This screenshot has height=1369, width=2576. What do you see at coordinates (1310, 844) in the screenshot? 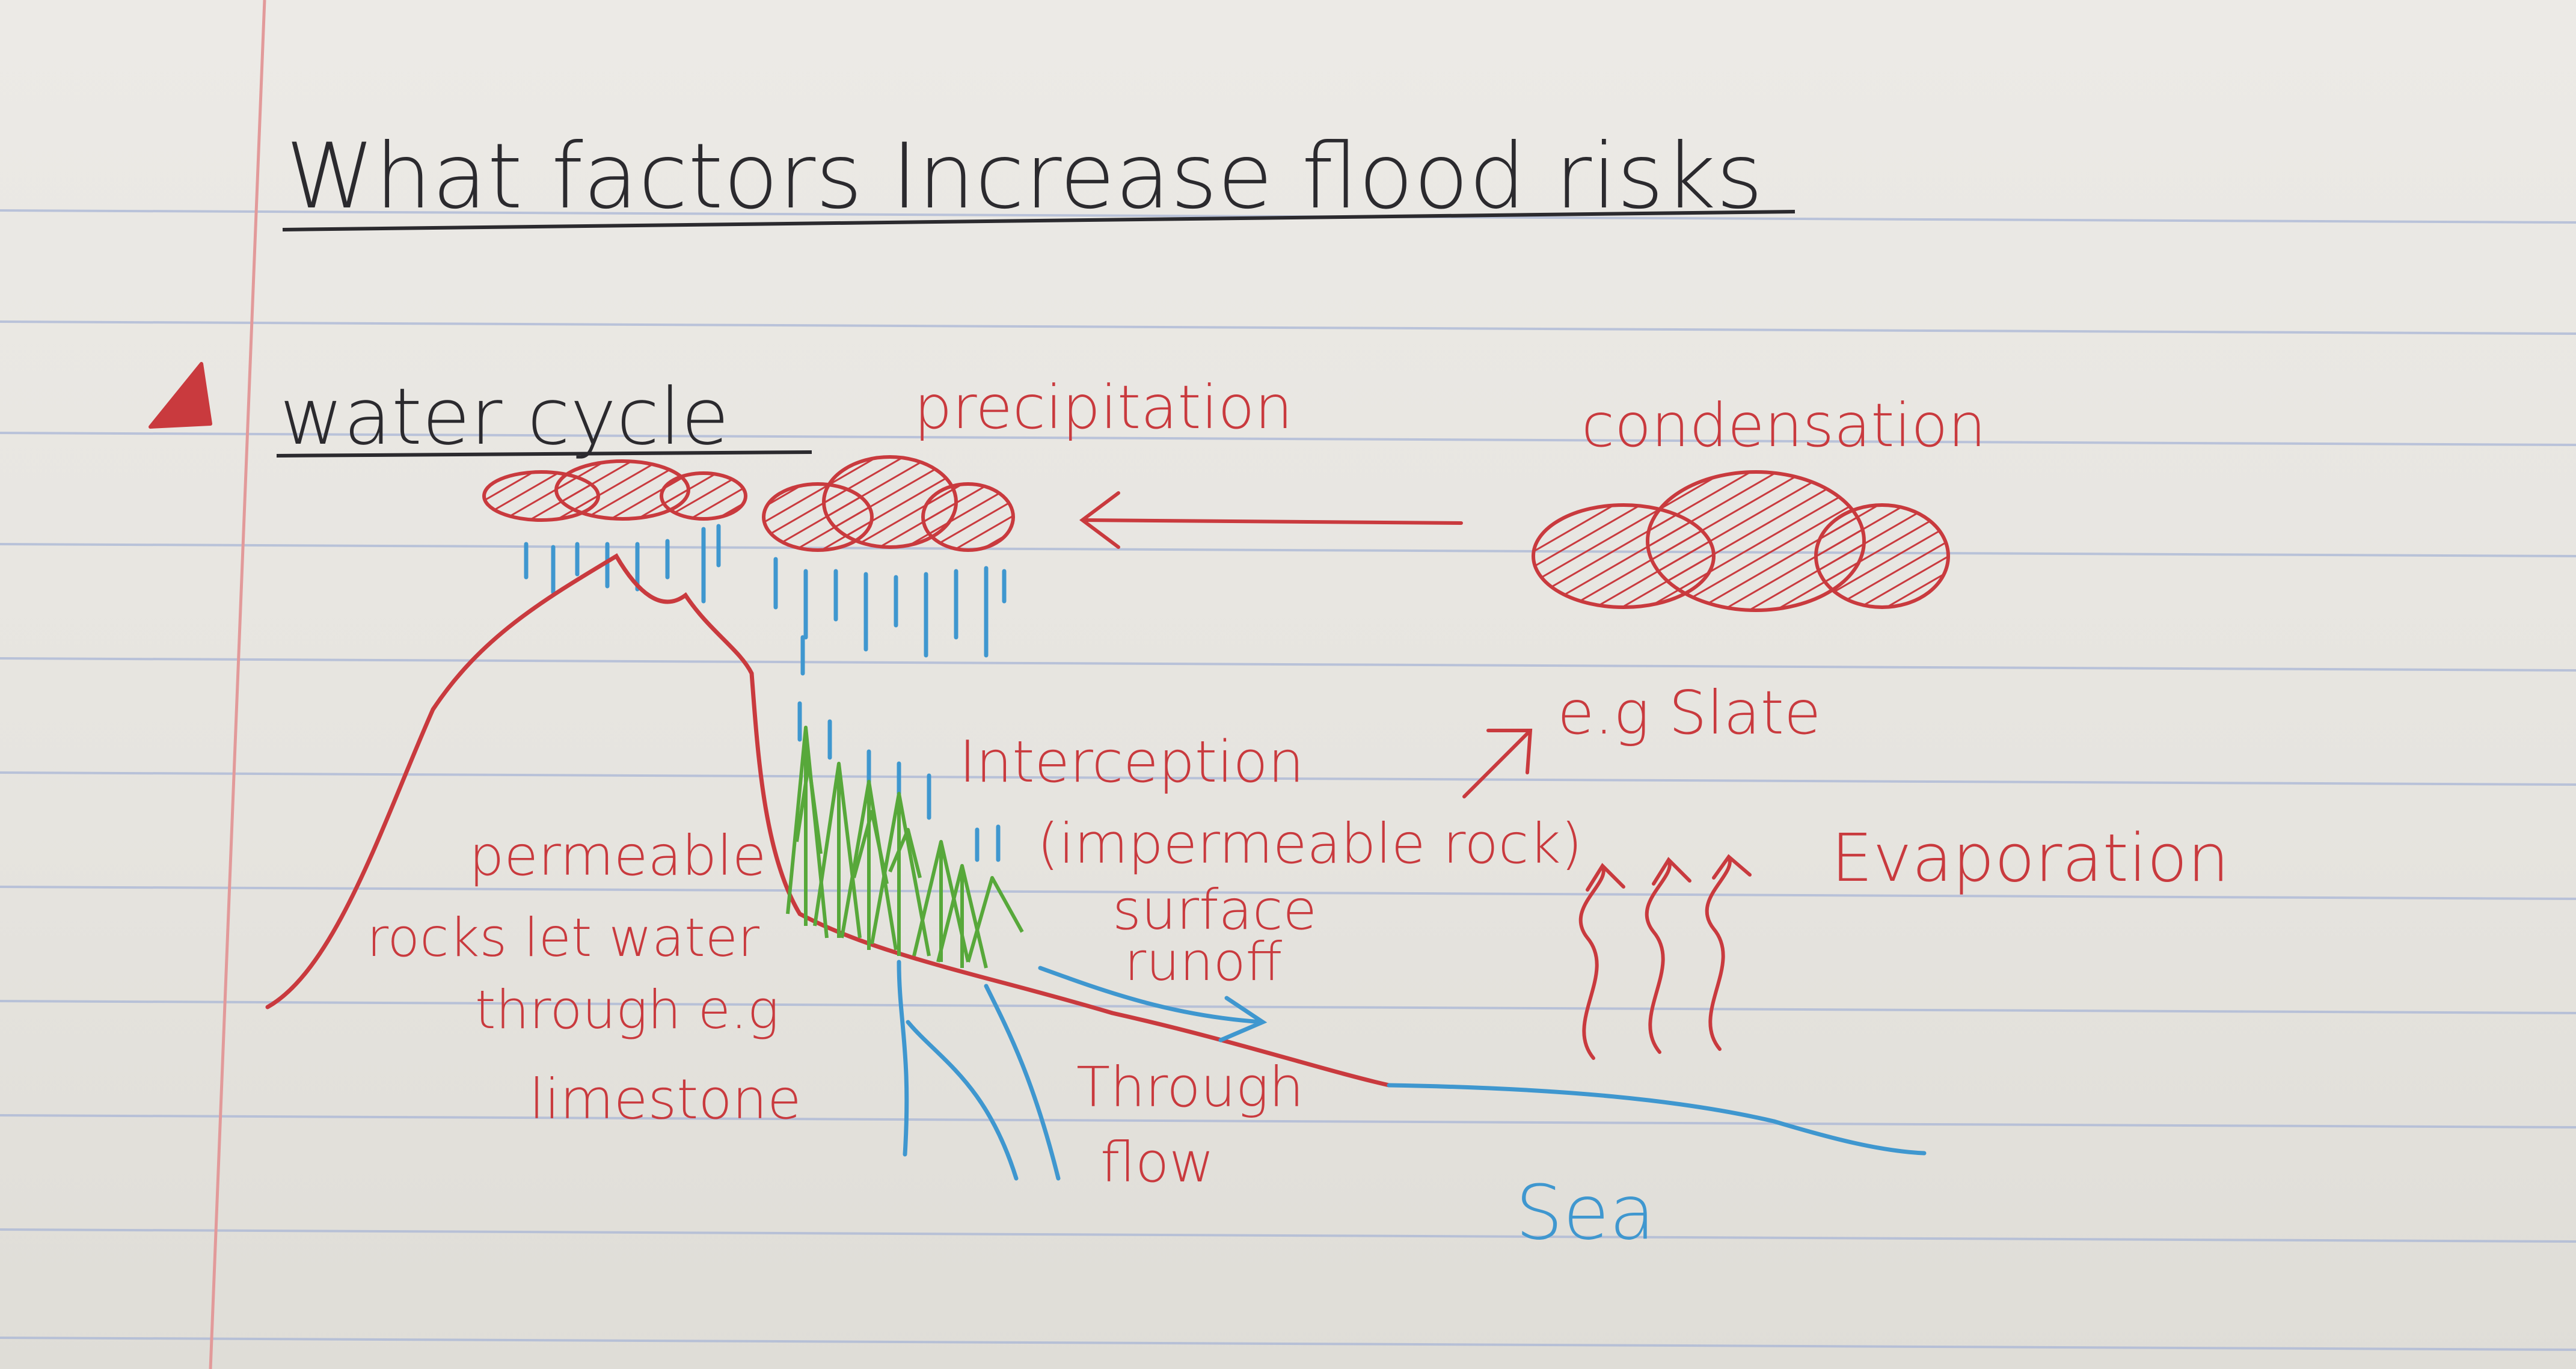
I see `label-impermeable-rock: (impermeable rock)` at bounding box center [1310, 844].